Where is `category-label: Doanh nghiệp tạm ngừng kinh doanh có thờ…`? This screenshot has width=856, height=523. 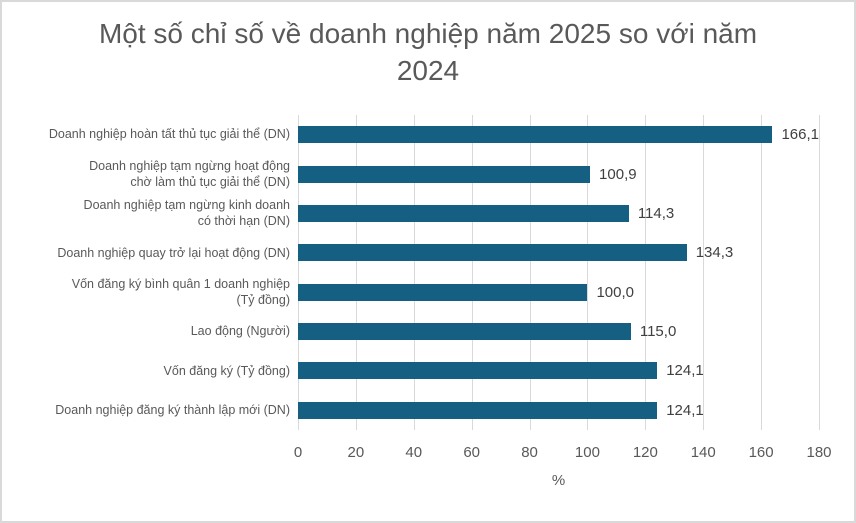
category-label: Doanh nghiệp tạm ngừng kinh doanh có thờ… is located at coordinates (186, 213).